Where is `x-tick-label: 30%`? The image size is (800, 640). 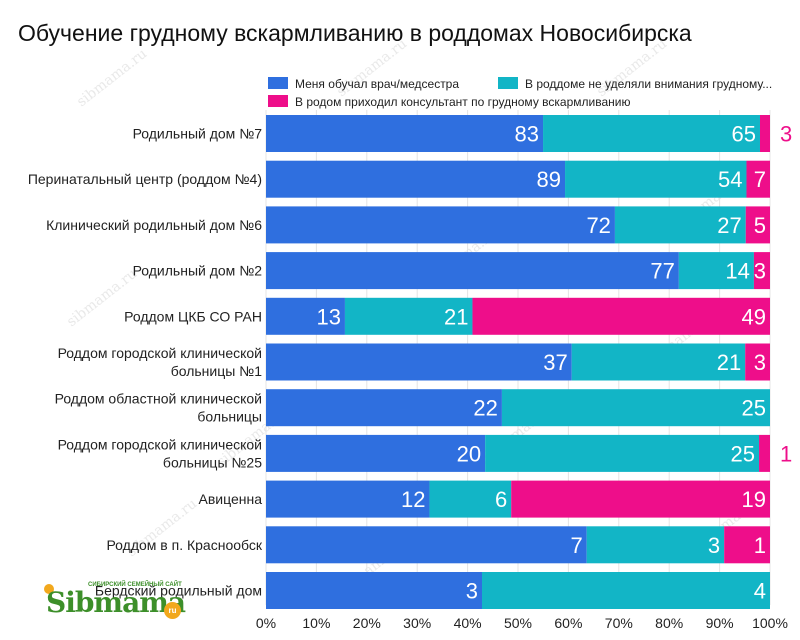 x-tick-label: 30% is located at coordinates (417, 623).